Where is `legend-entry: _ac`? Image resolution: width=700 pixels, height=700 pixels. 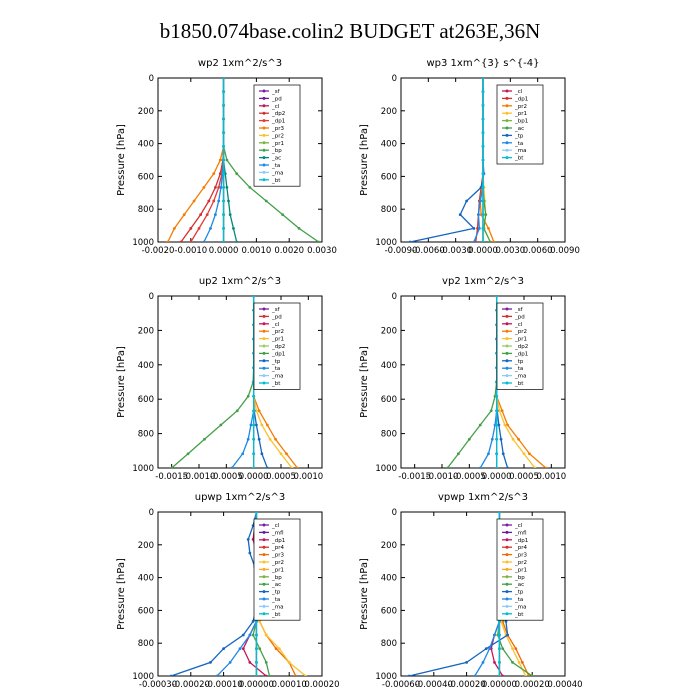 legend-entry: _ac is located at coordinates (519, 129).